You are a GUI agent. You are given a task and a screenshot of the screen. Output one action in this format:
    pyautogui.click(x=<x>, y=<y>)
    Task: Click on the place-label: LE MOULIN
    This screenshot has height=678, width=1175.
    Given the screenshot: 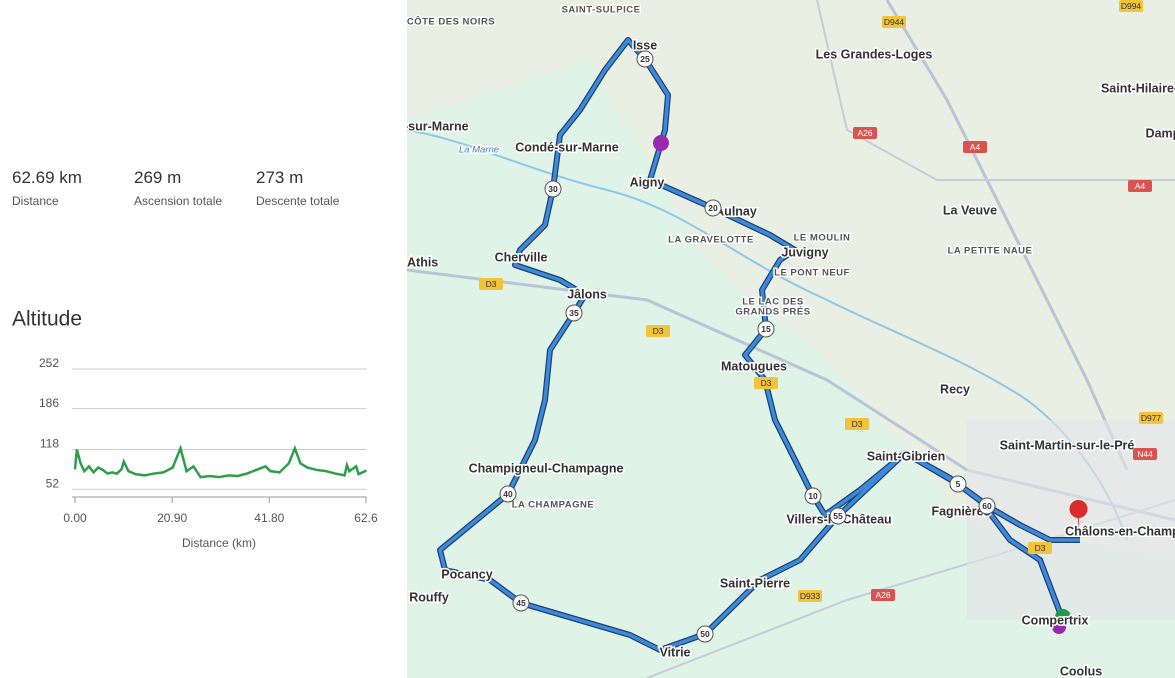 What is the action you would take?
    pyautogui.click(x=822, y=238)
    